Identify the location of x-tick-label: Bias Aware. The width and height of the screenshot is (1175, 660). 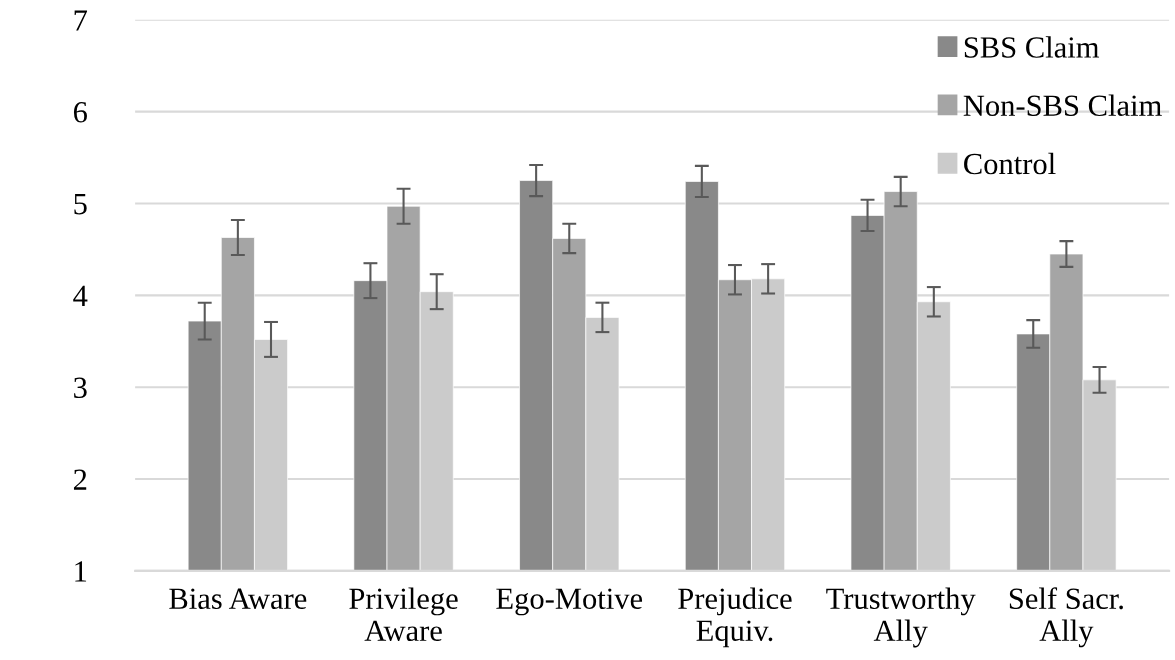
(238, 599).